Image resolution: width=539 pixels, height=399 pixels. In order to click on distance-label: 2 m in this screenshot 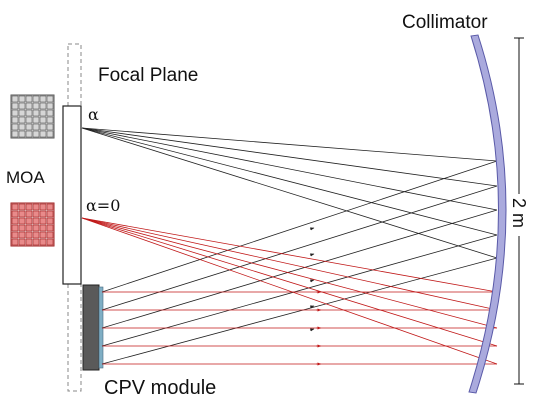, I will do `click(519, 213)`.